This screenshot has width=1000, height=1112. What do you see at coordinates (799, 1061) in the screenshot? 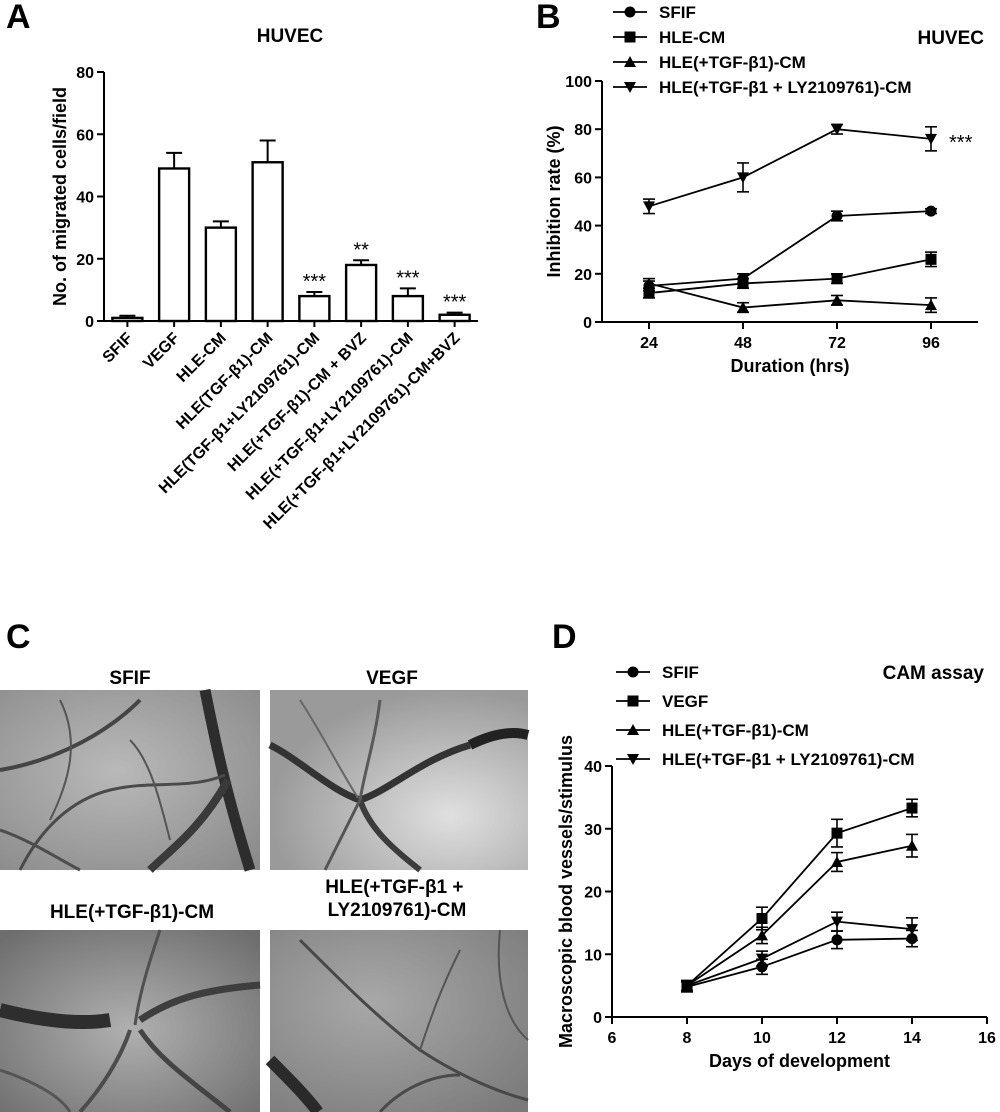
I see `chart-d-x-axis-label: Days of development` at bounding box center [799, 1061].